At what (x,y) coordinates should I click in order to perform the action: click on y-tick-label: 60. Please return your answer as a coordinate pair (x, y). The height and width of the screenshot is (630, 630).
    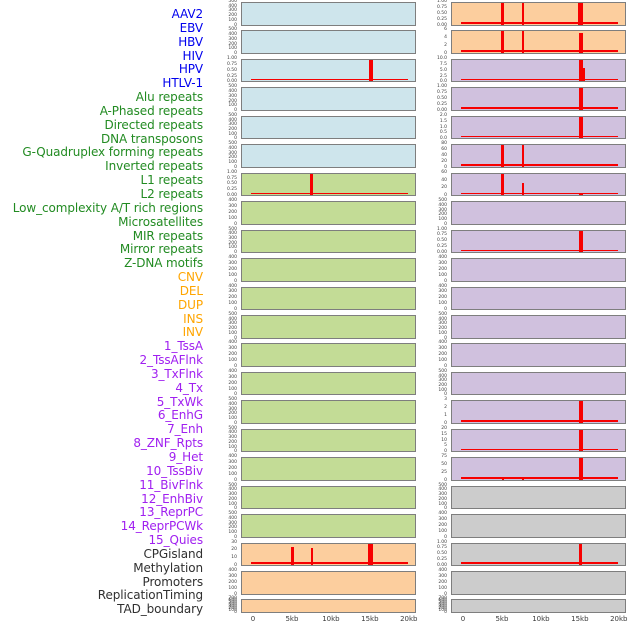
    Looking at the image, I should click on (444, 172).